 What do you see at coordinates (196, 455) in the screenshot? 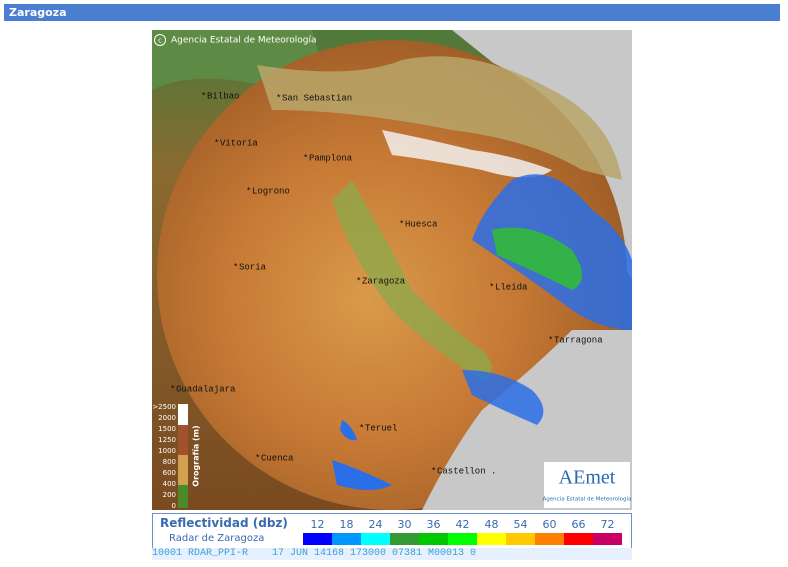
I see `orography-title: Orografía (m)` at bounding box center [196, 455].